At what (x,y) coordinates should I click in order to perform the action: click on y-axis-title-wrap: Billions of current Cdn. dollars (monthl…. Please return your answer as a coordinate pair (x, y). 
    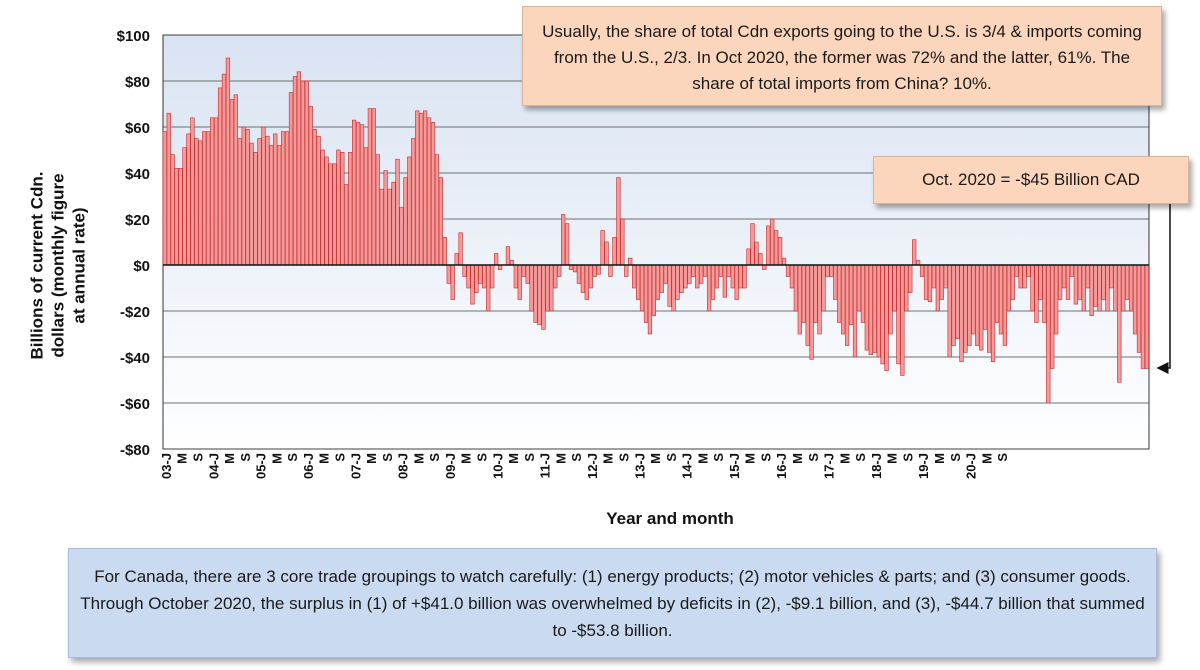
    Looking at the image, I should click on (59, 265).